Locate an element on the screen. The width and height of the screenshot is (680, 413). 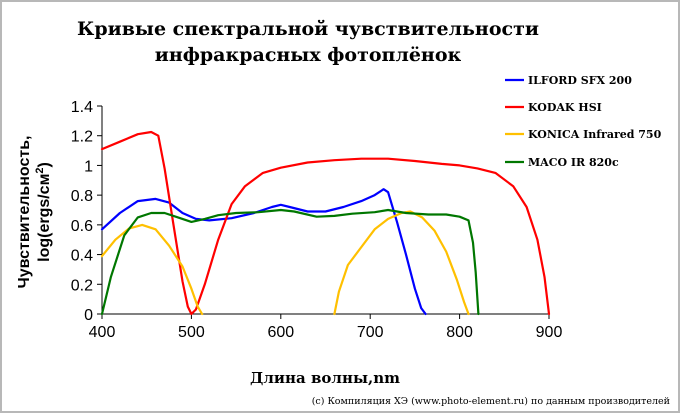
chart-title-line2: инфракрасных фотоплёнок is located at coordinates (308, 55).